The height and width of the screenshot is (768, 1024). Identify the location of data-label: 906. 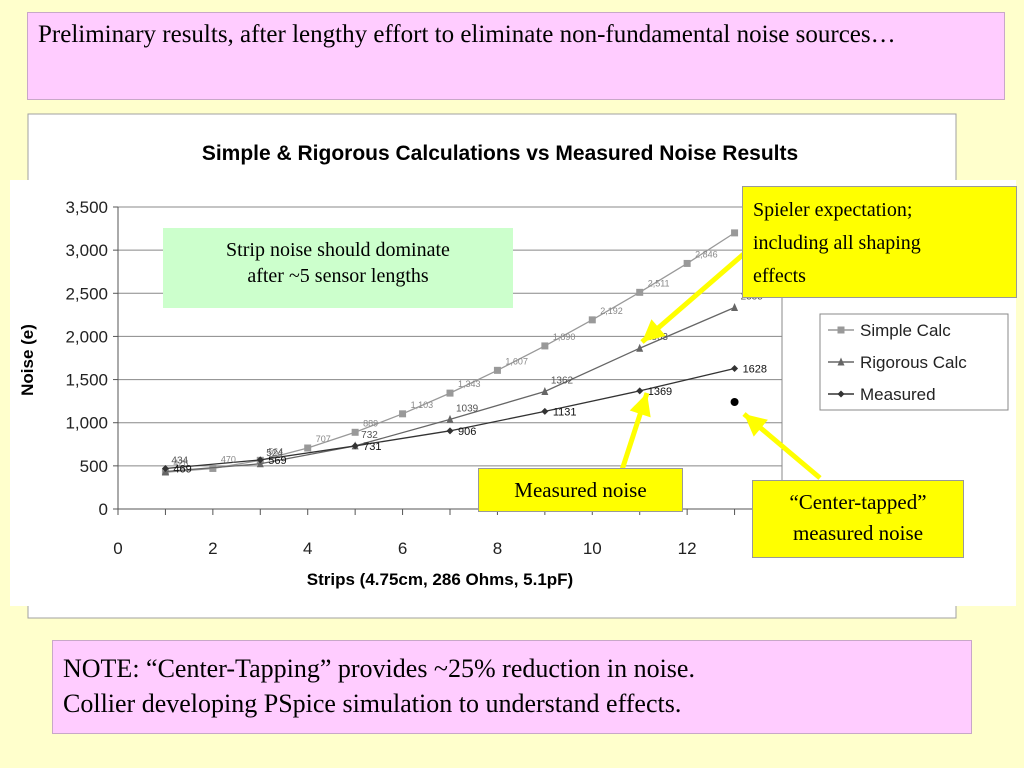
(467, 432).